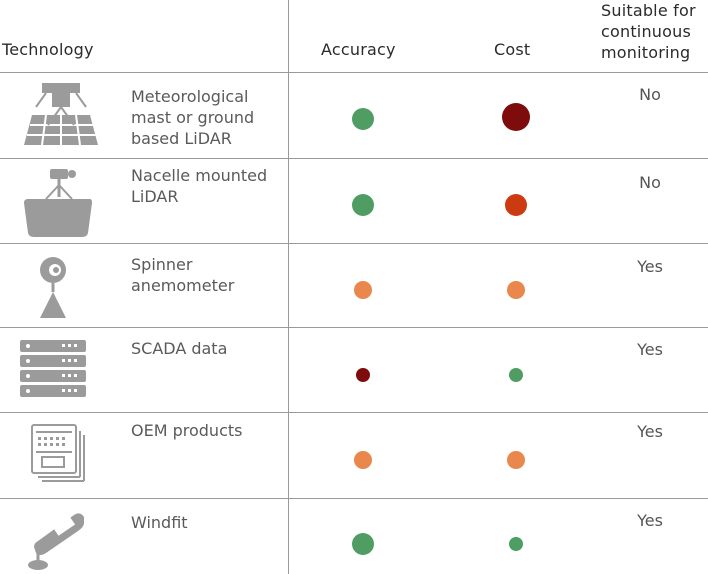 The image size is (708, 574). What do you see at coordinates (648, 10) in the screenshot?
I see `header-suitable-line1: Suitable for` at bounding box center [648, 10].